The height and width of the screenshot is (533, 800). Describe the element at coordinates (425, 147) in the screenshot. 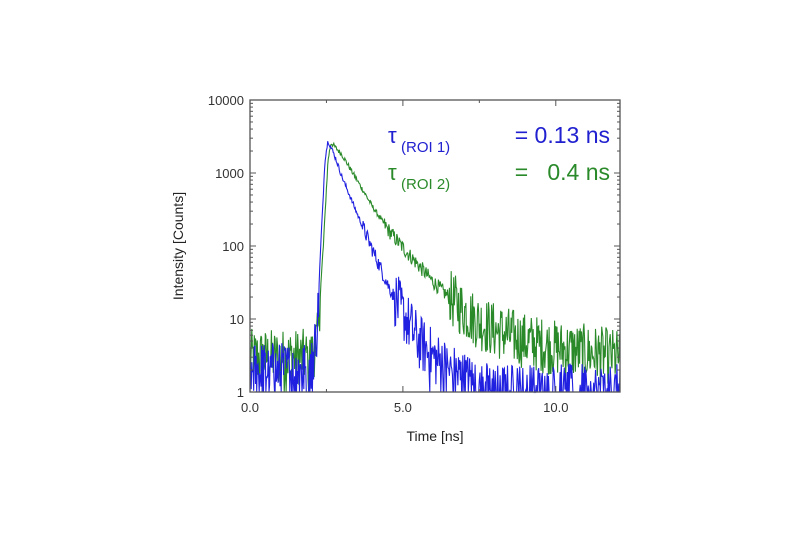

I see `subscript-roi1: (ROI 1)` at that location.